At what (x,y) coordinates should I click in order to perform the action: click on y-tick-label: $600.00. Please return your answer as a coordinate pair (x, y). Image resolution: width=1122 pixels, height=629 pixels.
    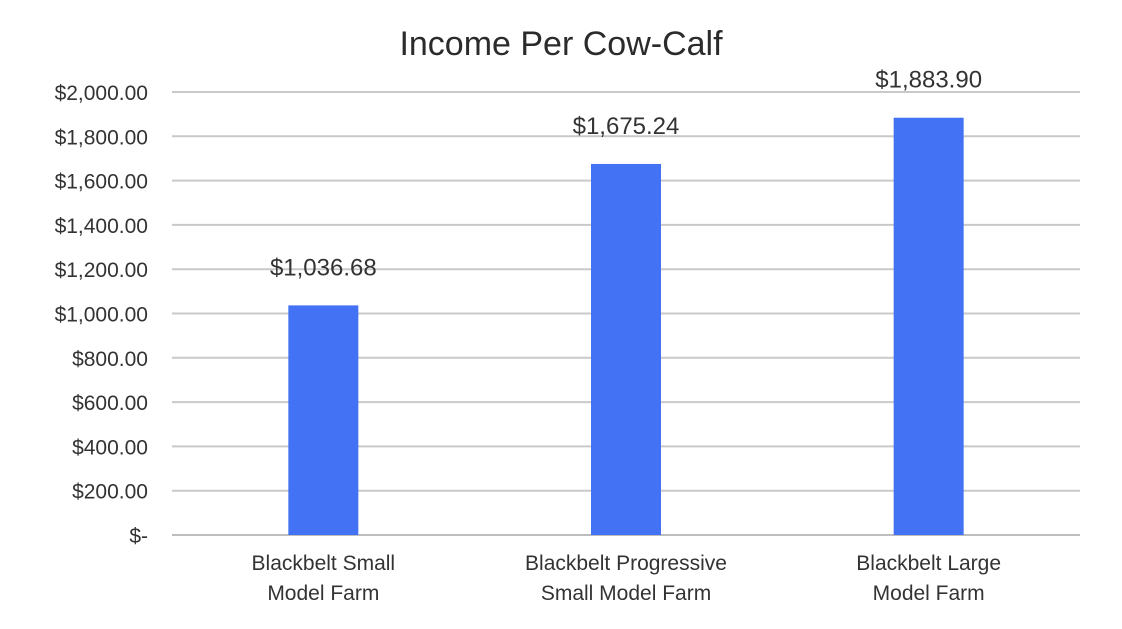
    Looking at the image, I should click on (110, 403).